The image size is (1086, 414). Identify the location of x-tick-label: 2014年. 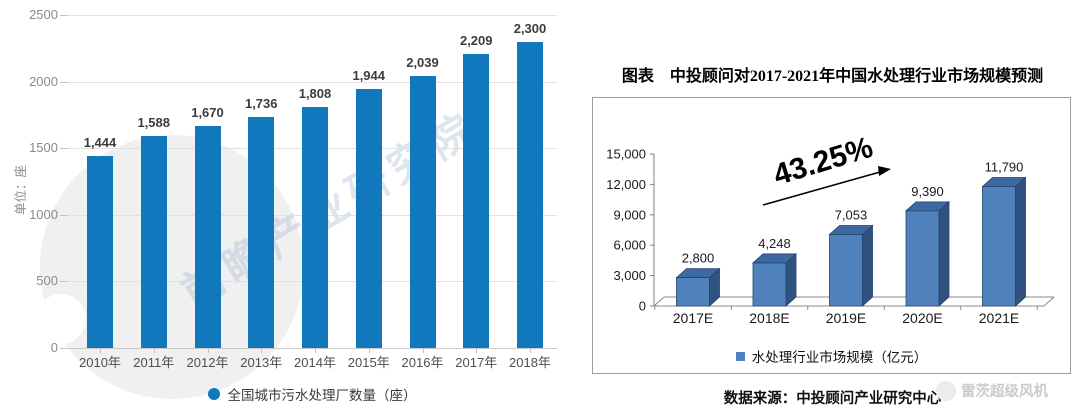
(315, 362).